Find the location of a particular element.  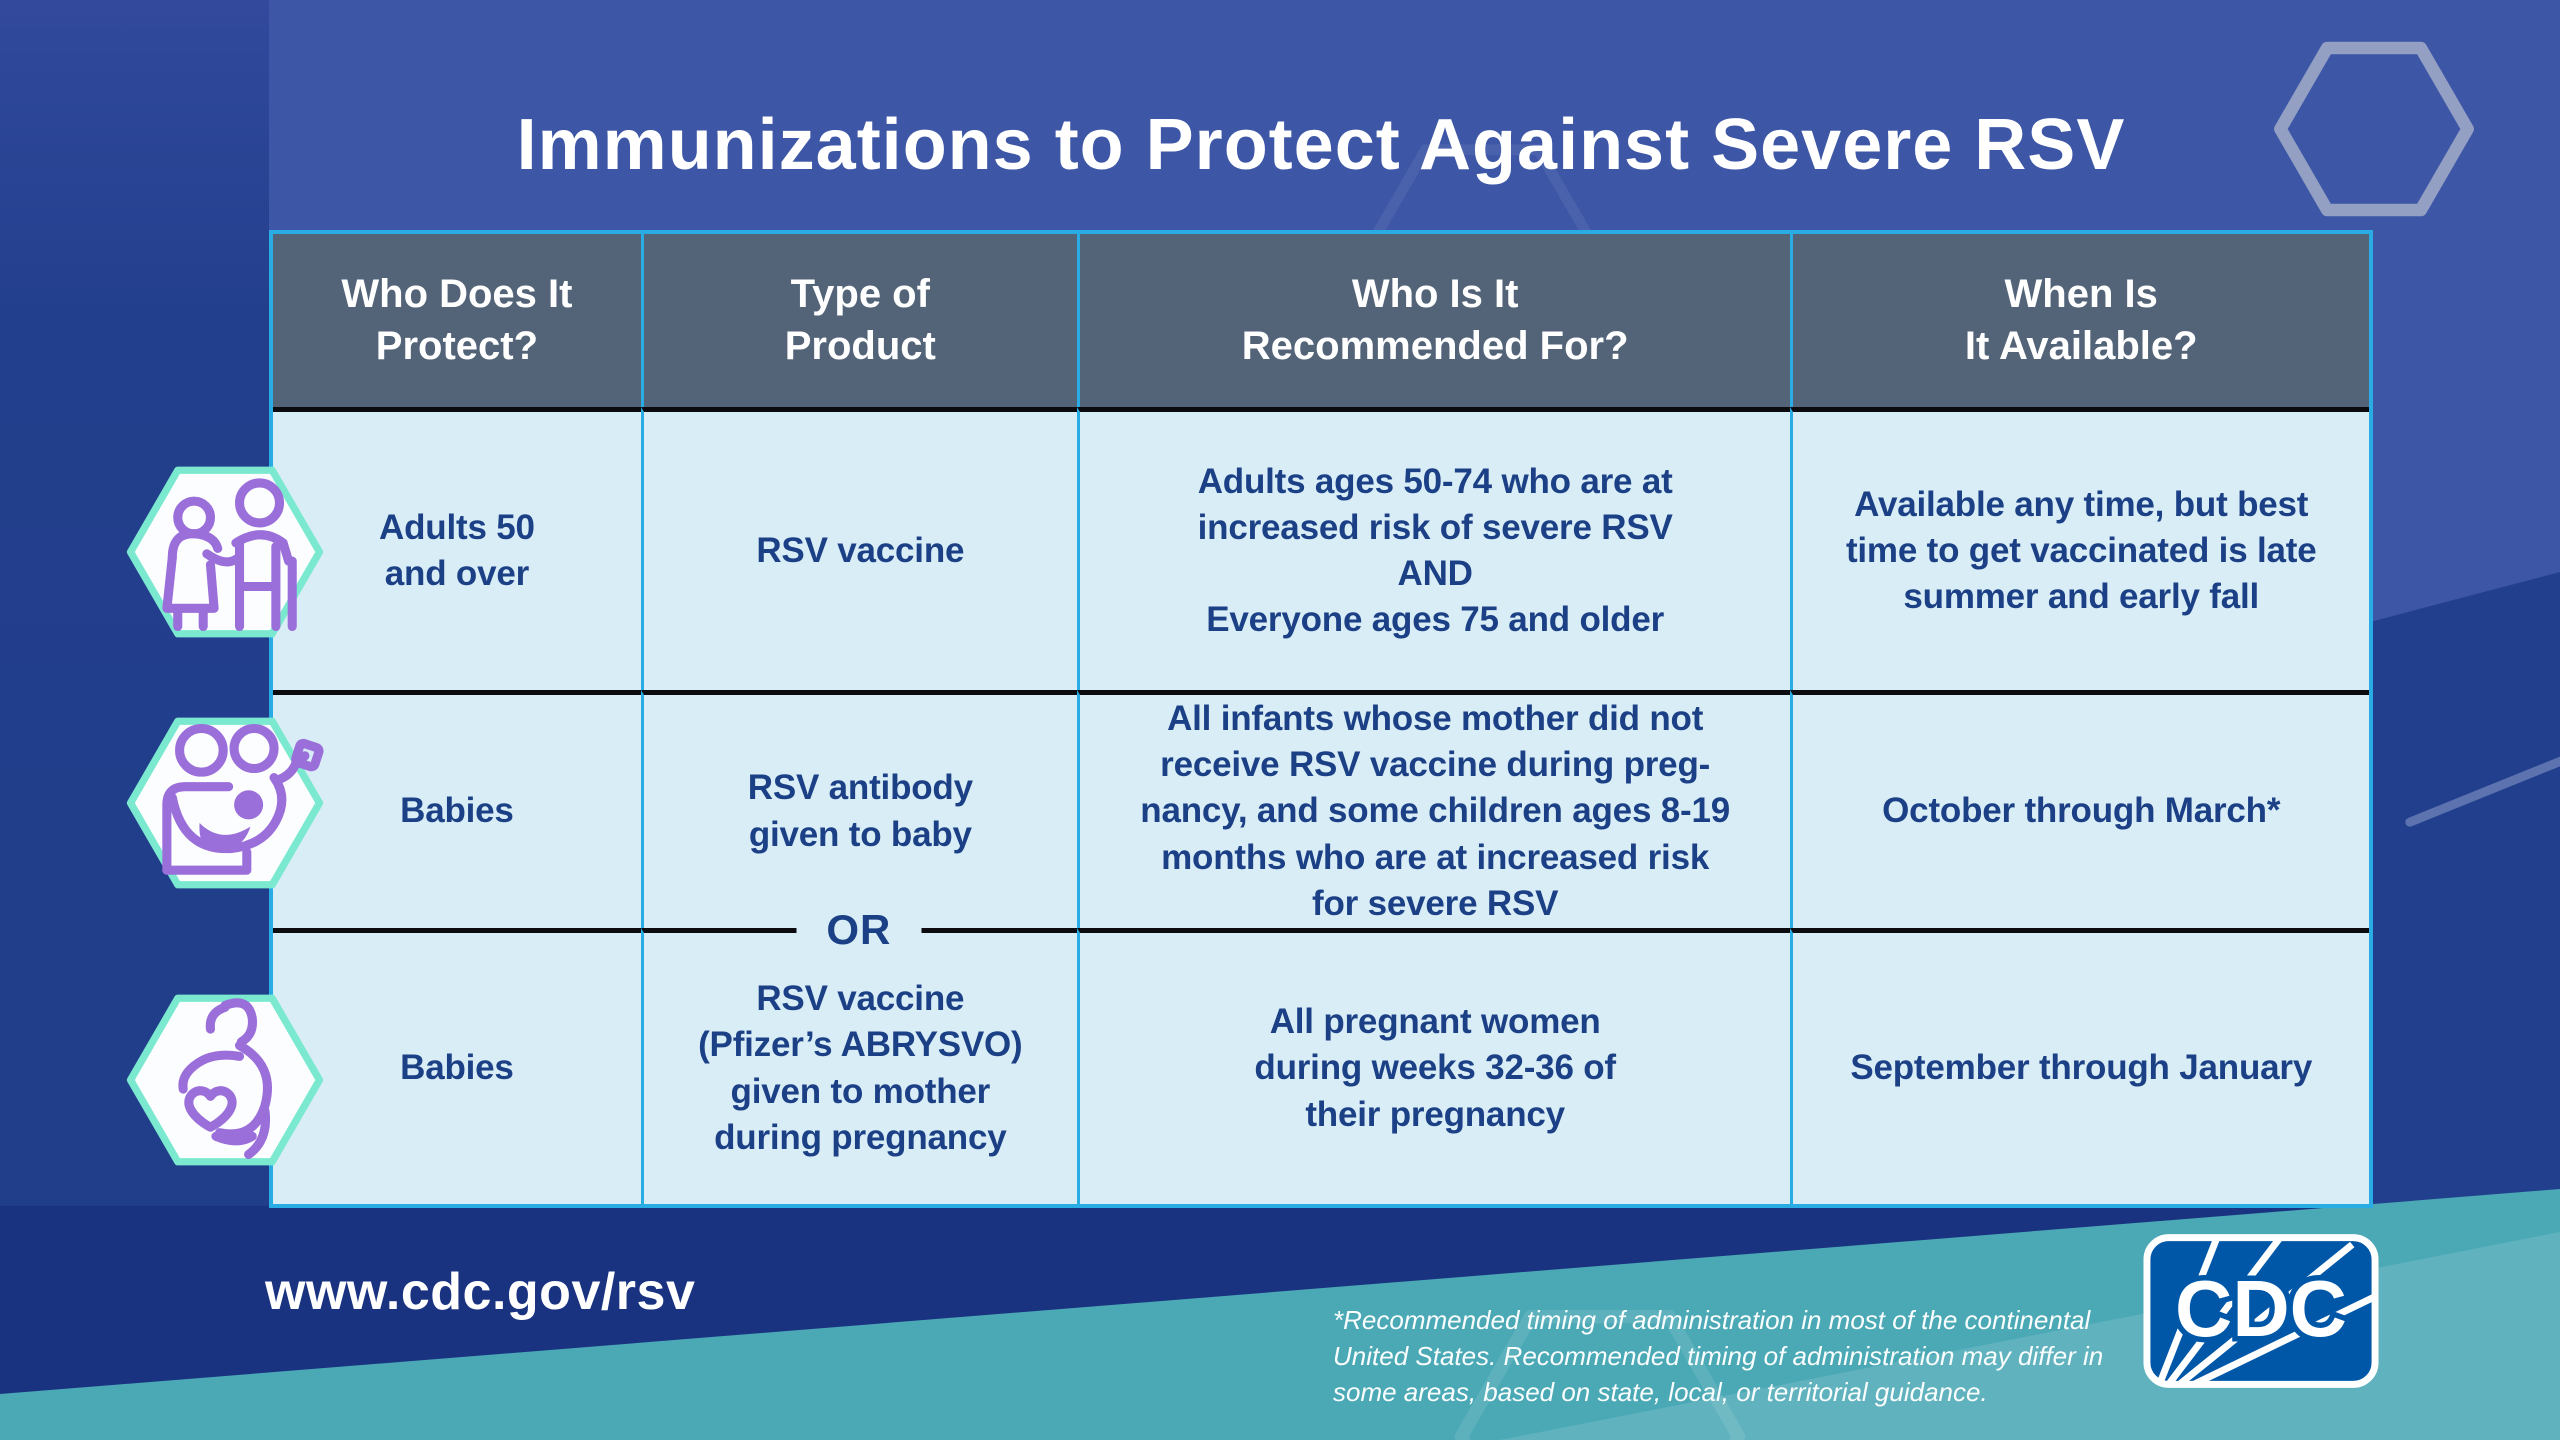

header-type-of-product: Type of Product is located at coordinates (858, 320).